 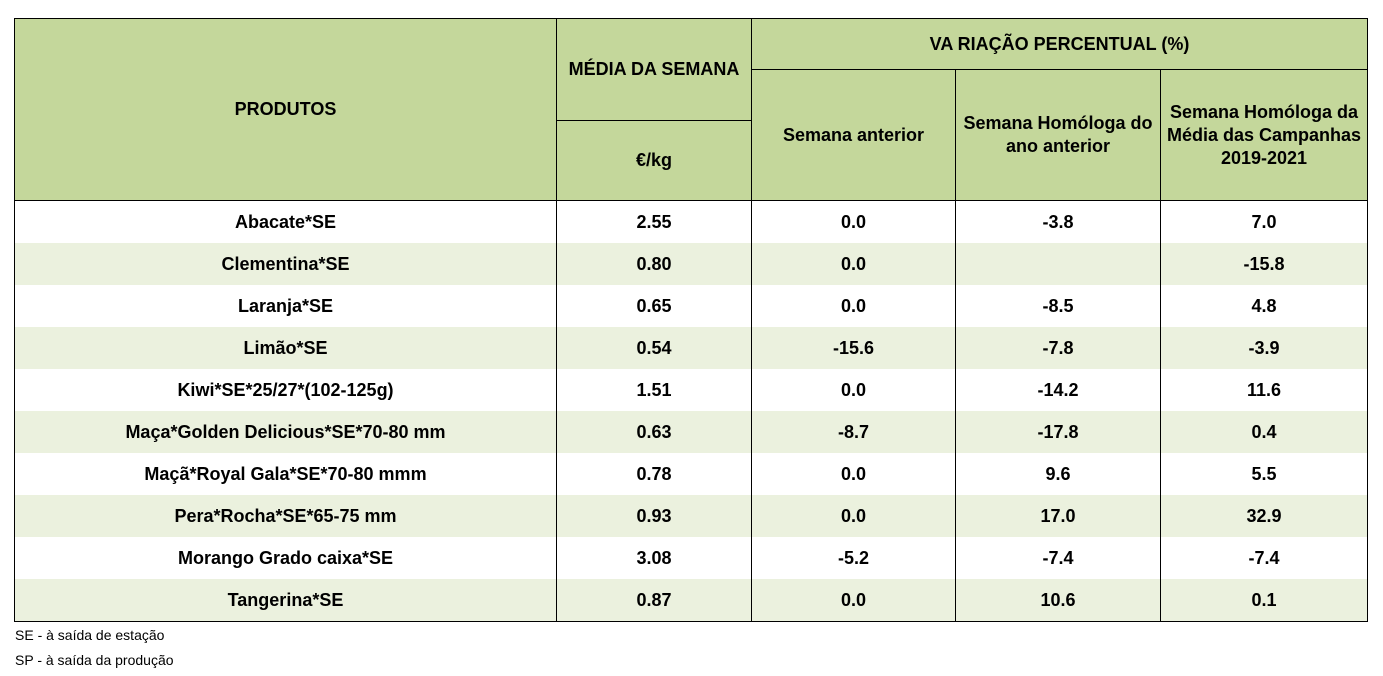 What do you see at coordinates (654, 558) in the screenshot?
I see `cell-media: 3.08` at bounding box center [654, 558].